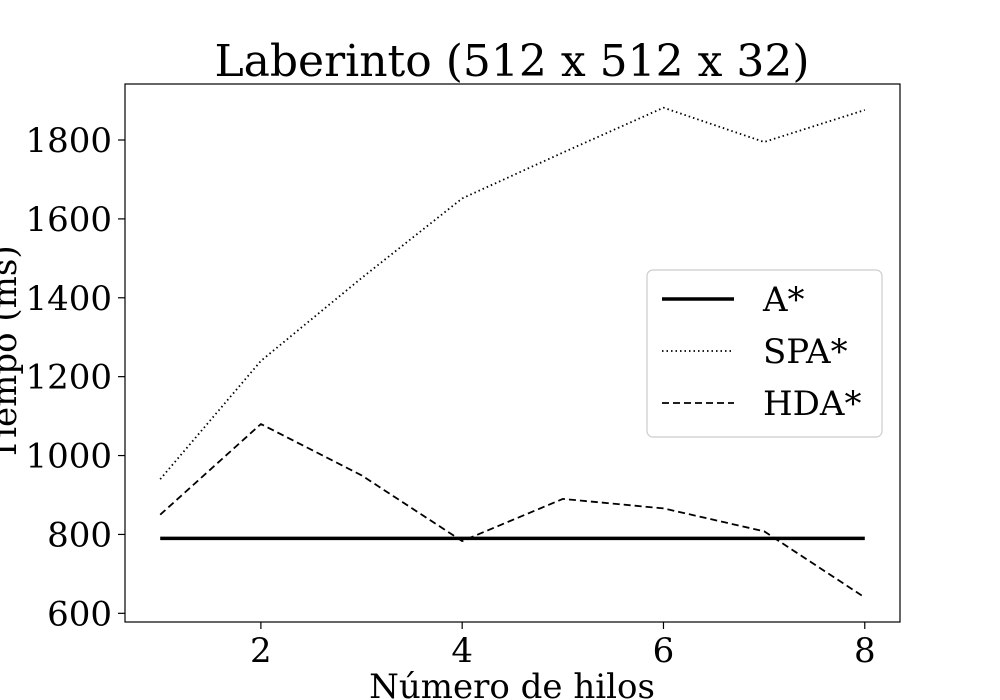 The image size is (1000, 700). What do you see at coordinates (512, 683) in the screenshot?
I see `x-axis-label: Número de hilos` at bounding box center [512, 683].